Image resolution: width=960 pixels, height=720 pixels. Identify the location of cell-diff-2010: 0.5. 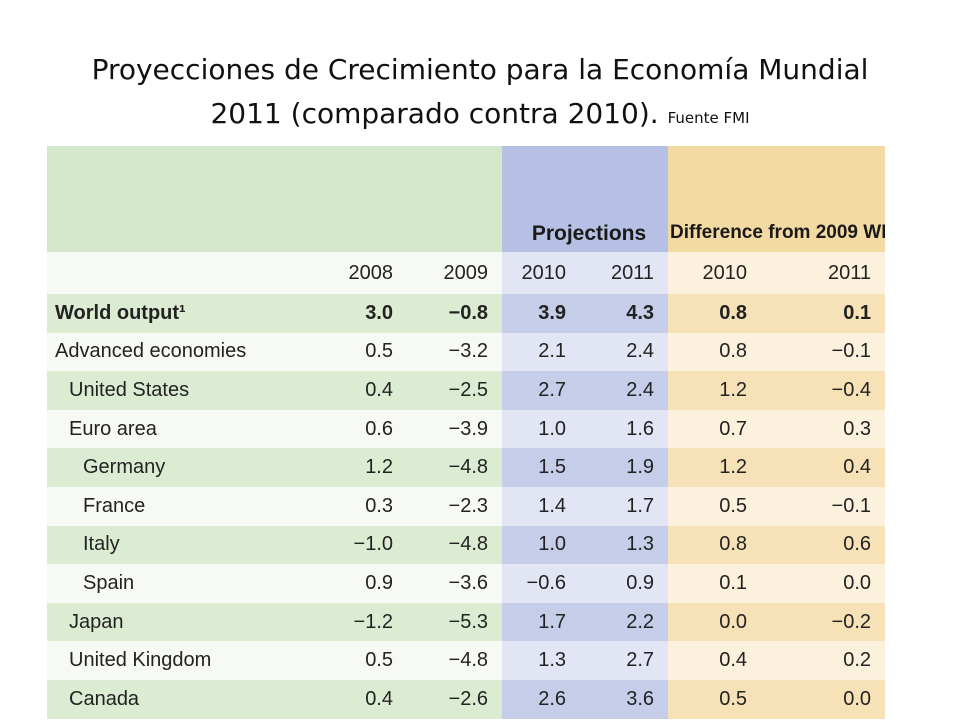
(715, 699).